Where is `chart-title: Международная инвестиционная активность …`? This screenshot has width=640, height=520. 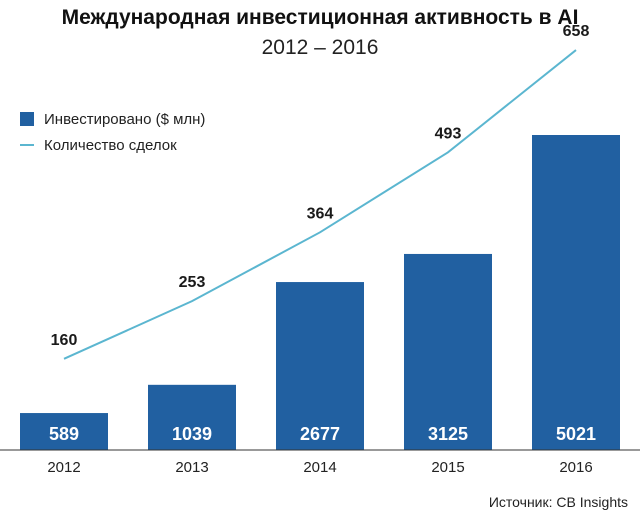 chart-title: Международная инвестиционная активность … is located at coordinates (320, 17).